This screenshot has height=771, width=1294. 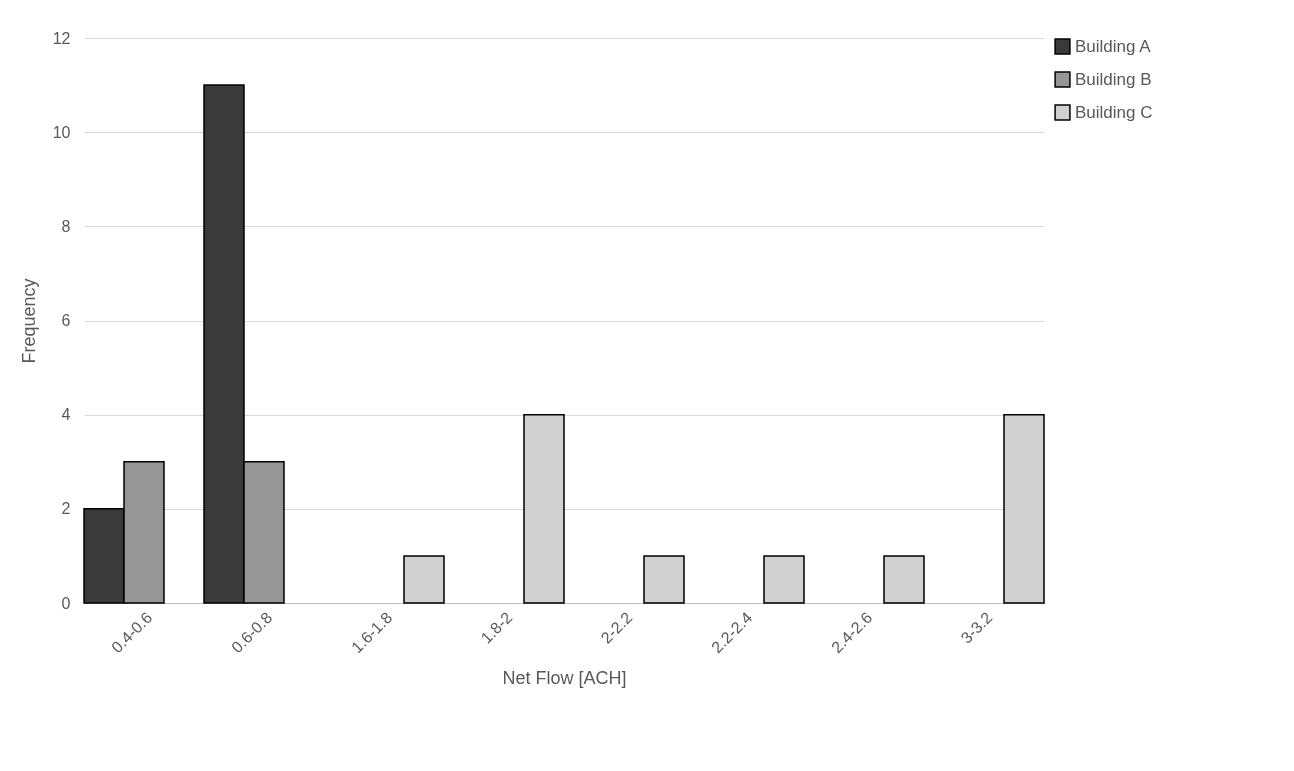 What do you see at coordinates (66, 603) in the screenshot?
I see `y-tick-label: 0` at bounding box center [66, 603].